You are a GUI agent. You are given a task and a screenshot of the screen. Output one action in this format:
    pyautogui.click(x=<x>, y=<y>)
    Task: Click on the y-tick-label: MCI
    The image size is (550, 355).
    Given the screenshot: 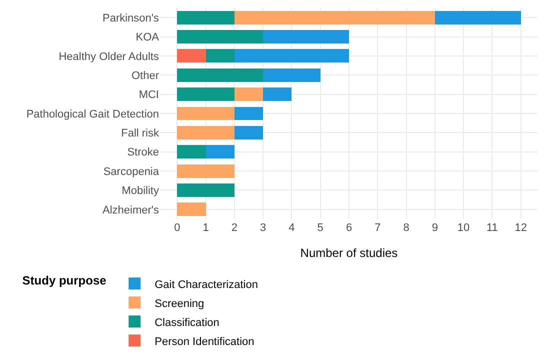 What is the action you would take?
    pyautogui.click(x=148, y=95)
    